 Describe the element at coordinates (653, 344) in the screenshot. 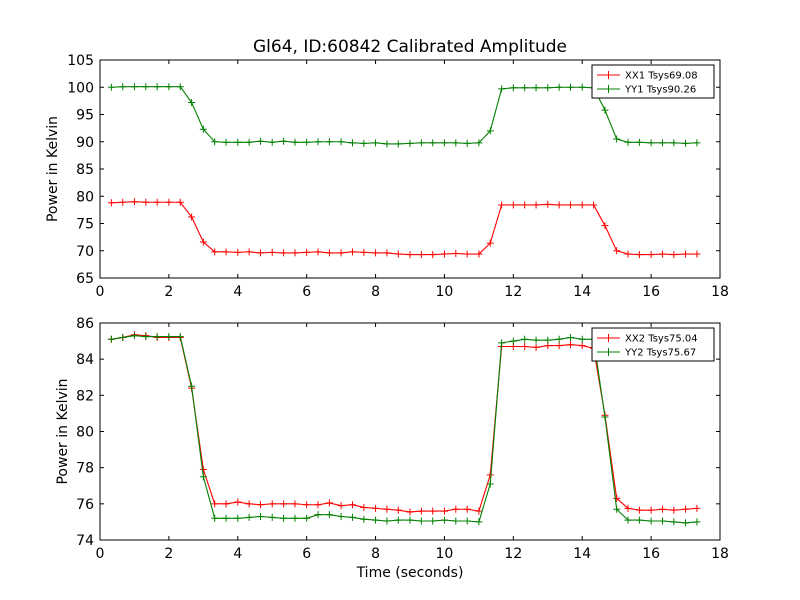

I see `legend: XX2 Tsys75.04 YY2 Tsys75.67` at that location.